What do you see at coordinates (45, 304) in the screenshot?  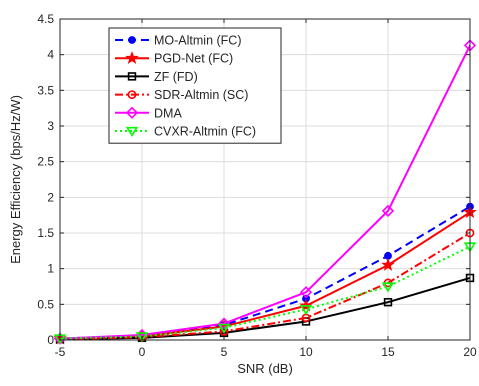 I see `y-tick-label: 0.5` at bounding box center [45, 304].